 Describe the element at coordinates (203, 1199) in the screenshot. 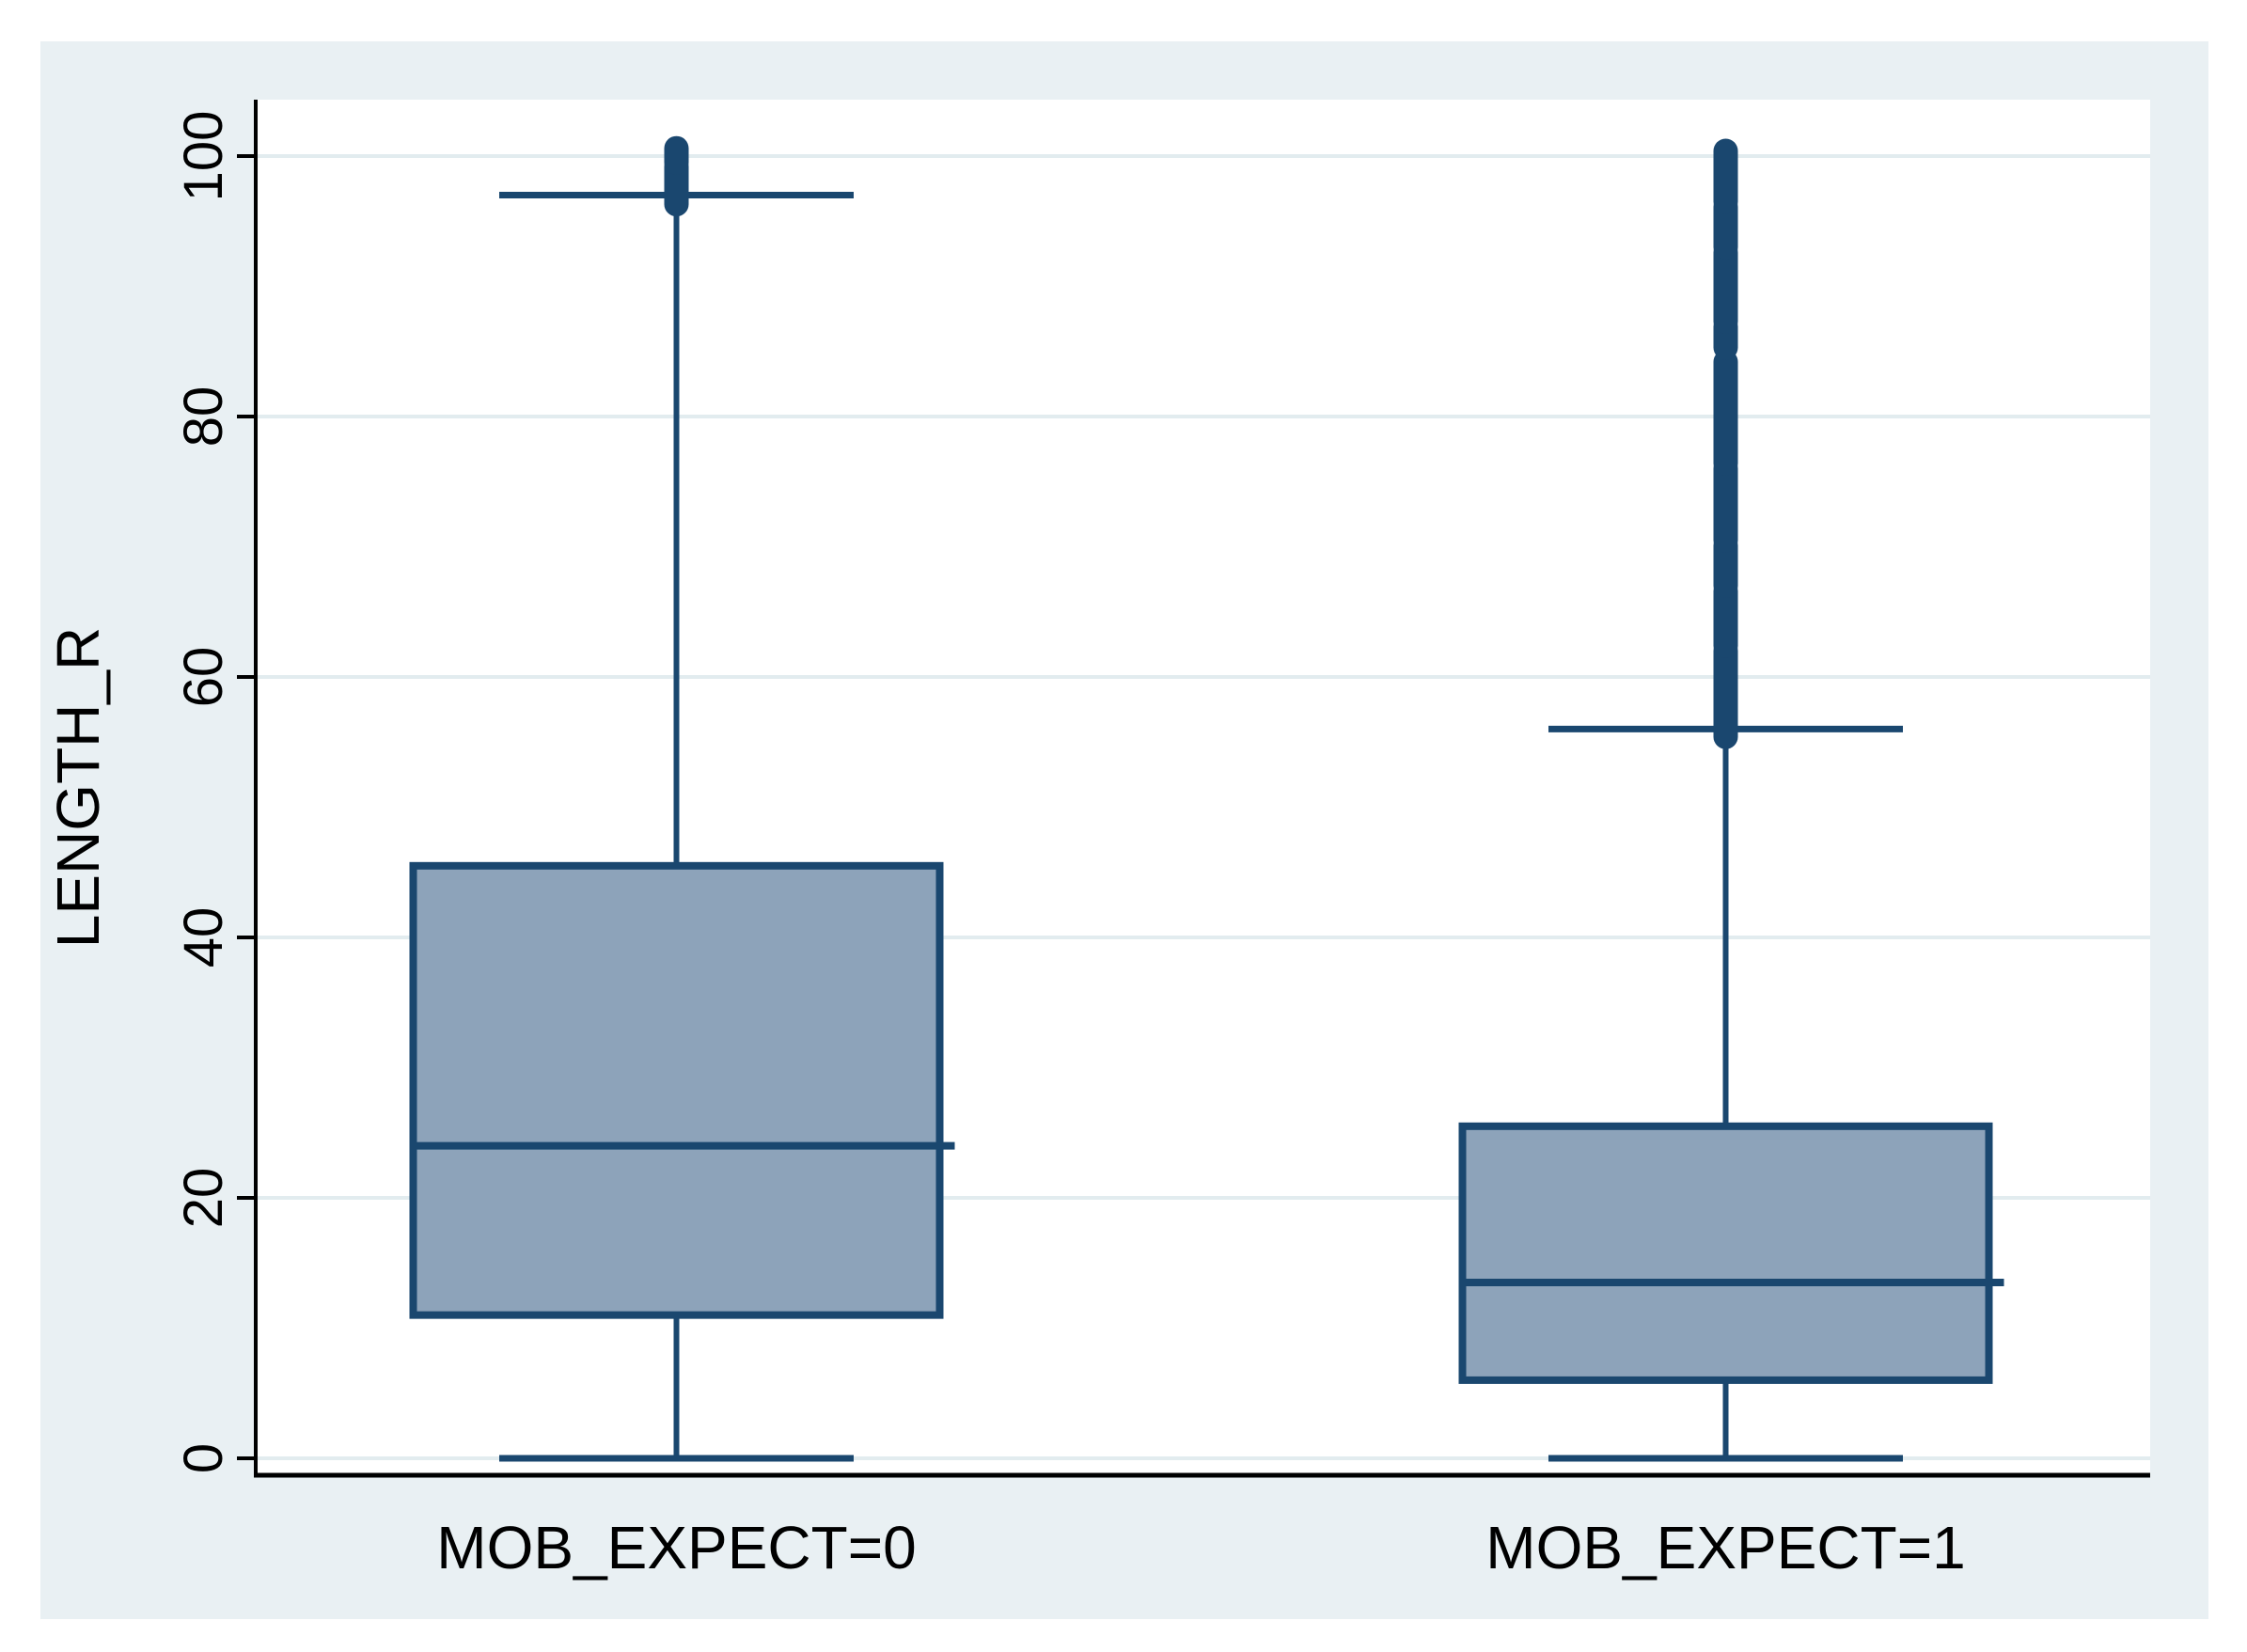

I see `y-tick-label-20: 20` at that location.